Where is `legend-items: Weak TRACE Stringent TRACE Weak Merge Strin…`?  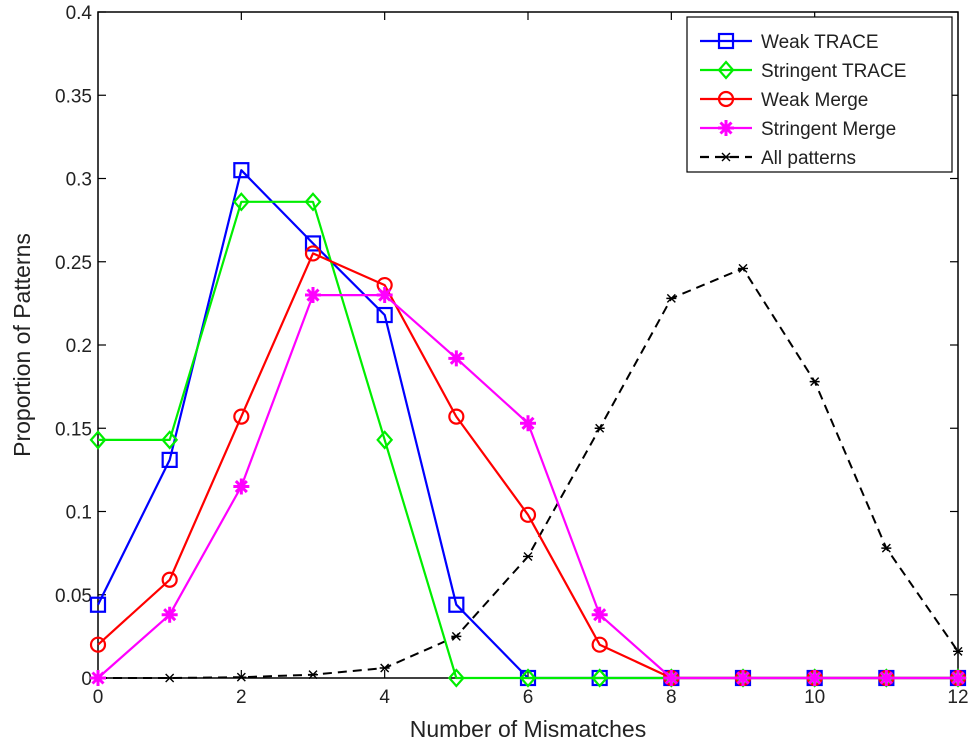
legend-items: Weak TRACE Stringent TRACE Weak Merge Strin… is located at coordinates (803, 100).